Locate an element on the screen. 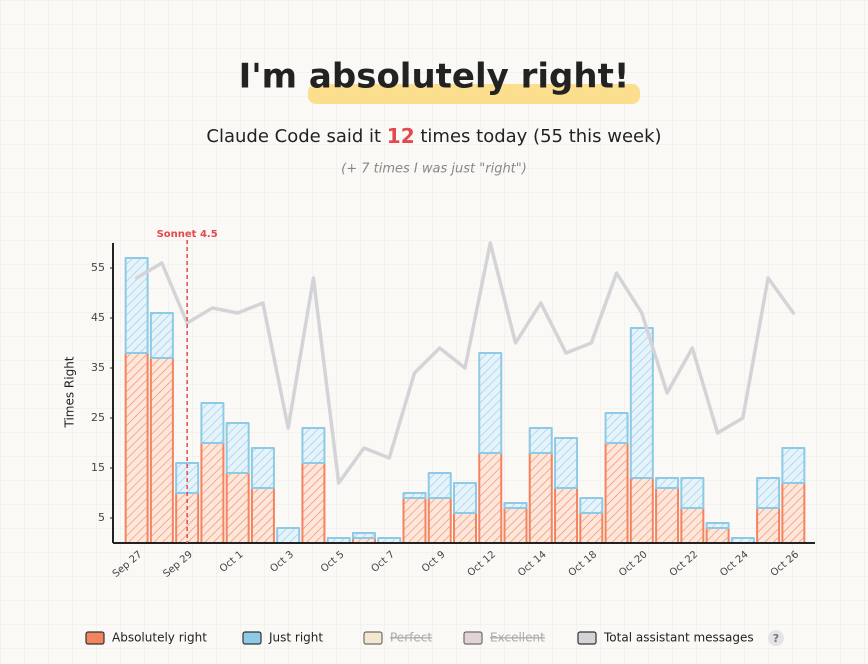 Image resolution: width=868 pixels, height=664 pixels. legend-item: Excellent is located at coordinates (504, 638).